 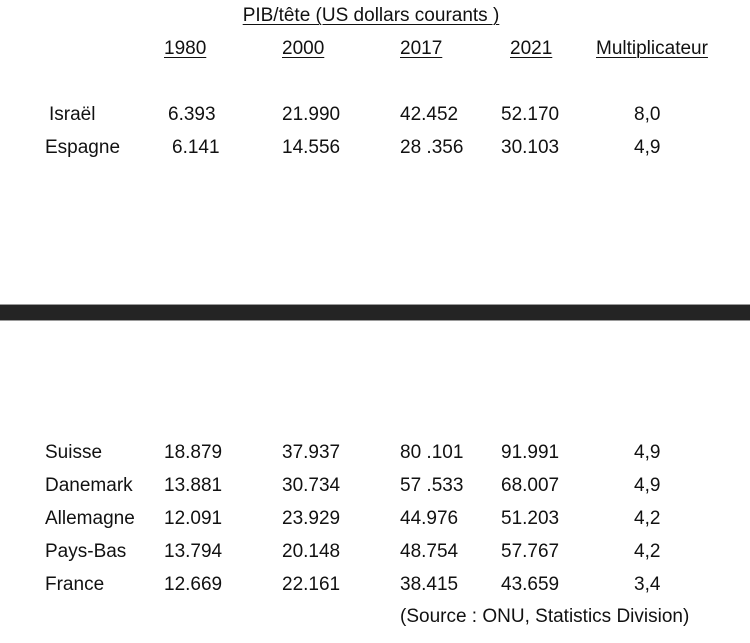 What do you see at coordinates (311, 518) in the screenshot?
I see `value-2000: 23.929` at bounding box center [311, 518].